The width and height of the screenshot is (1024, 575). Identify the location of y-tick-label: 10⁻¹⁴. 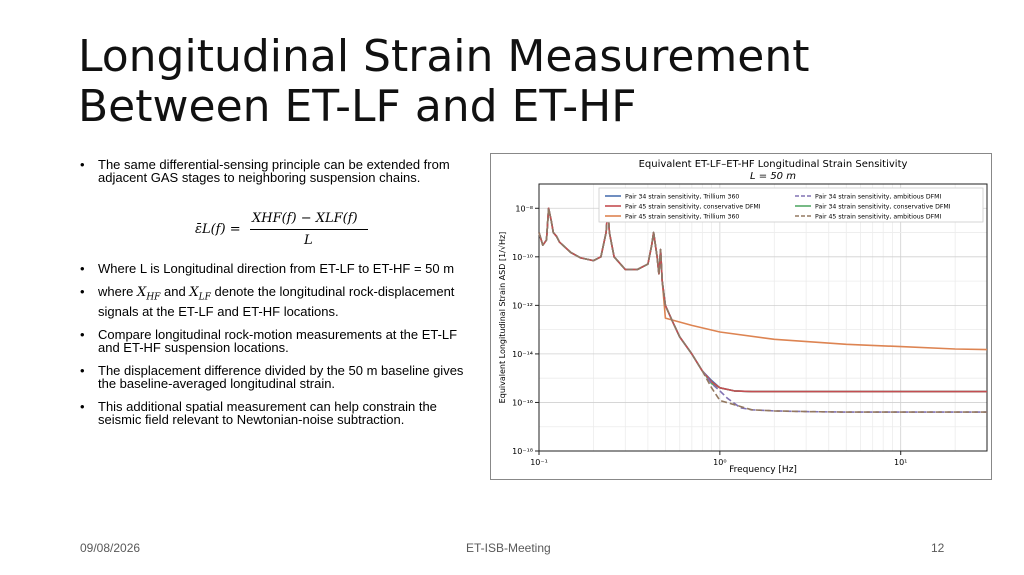
(522, 354).